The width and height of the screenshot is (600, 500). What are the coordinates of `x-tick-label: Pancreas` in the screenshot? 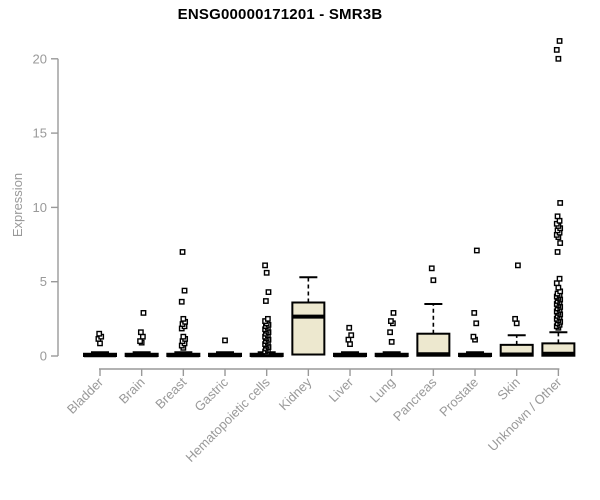 It's located at (415, 399).